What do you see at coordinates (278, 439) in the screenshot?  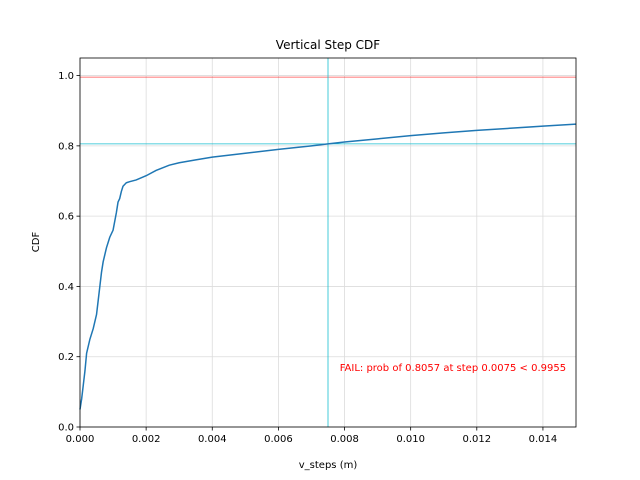 I see `x-tick-label: 0.006` at bounding box center [278, 439].